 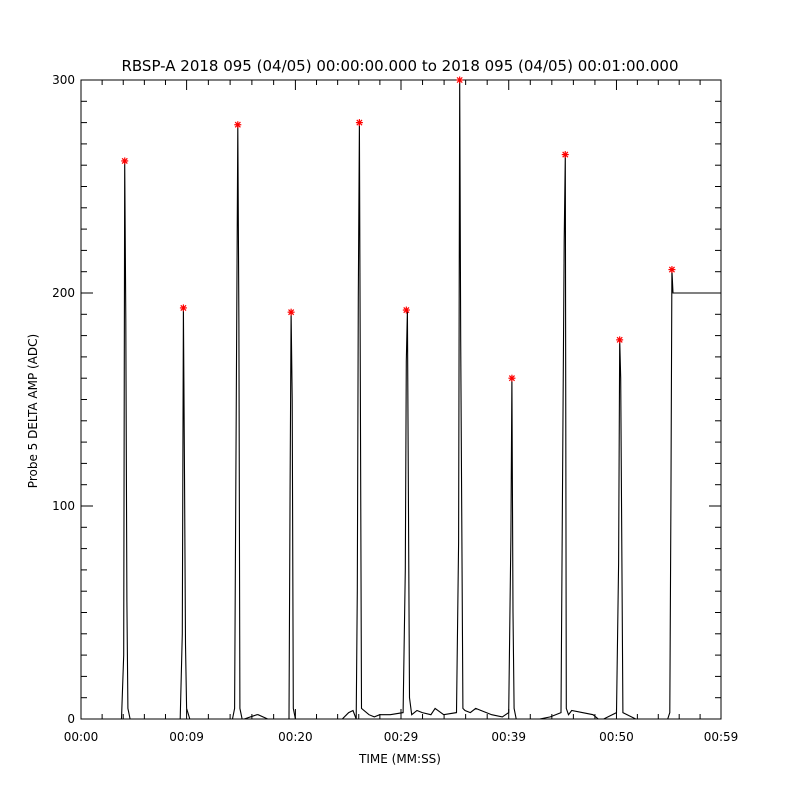 What do you see at coordinates (721, 737) in the screenshot?
I see `x-tick-label: 00:59` at bounding box center [721, 737].